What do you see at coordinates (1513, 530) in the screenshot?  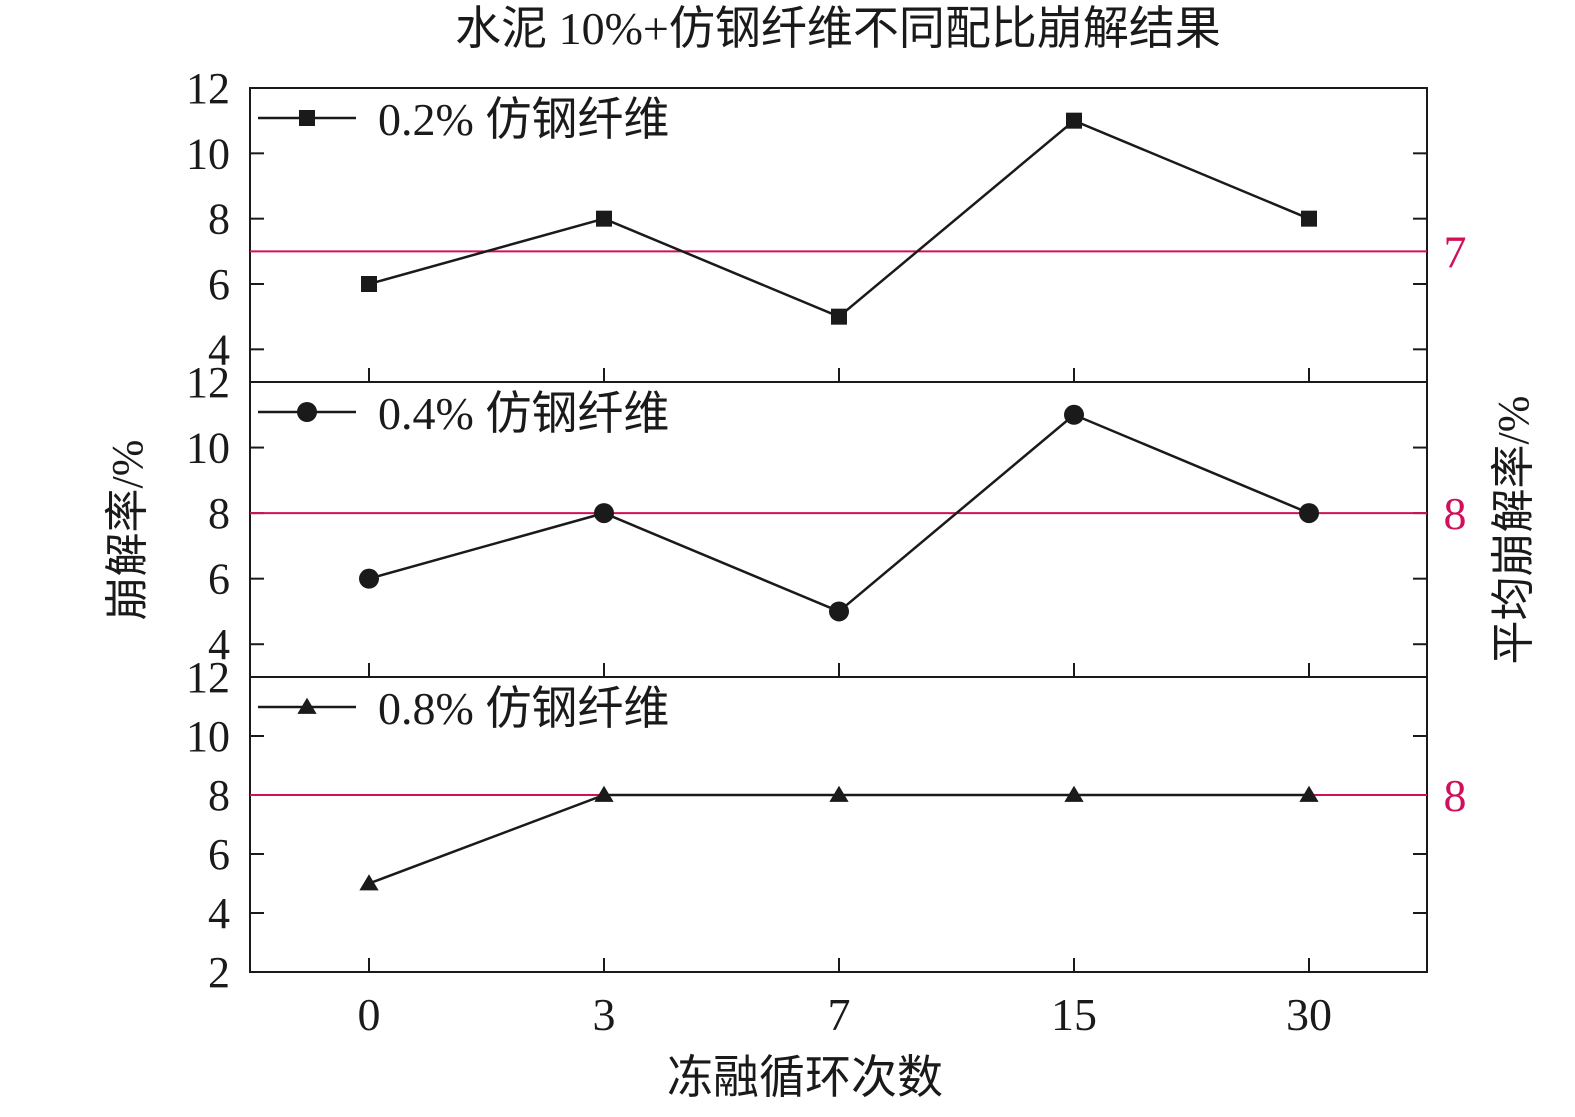 I see `y-axis-right-label: 平均崩解率/%` at bounding box center [1513, 530].